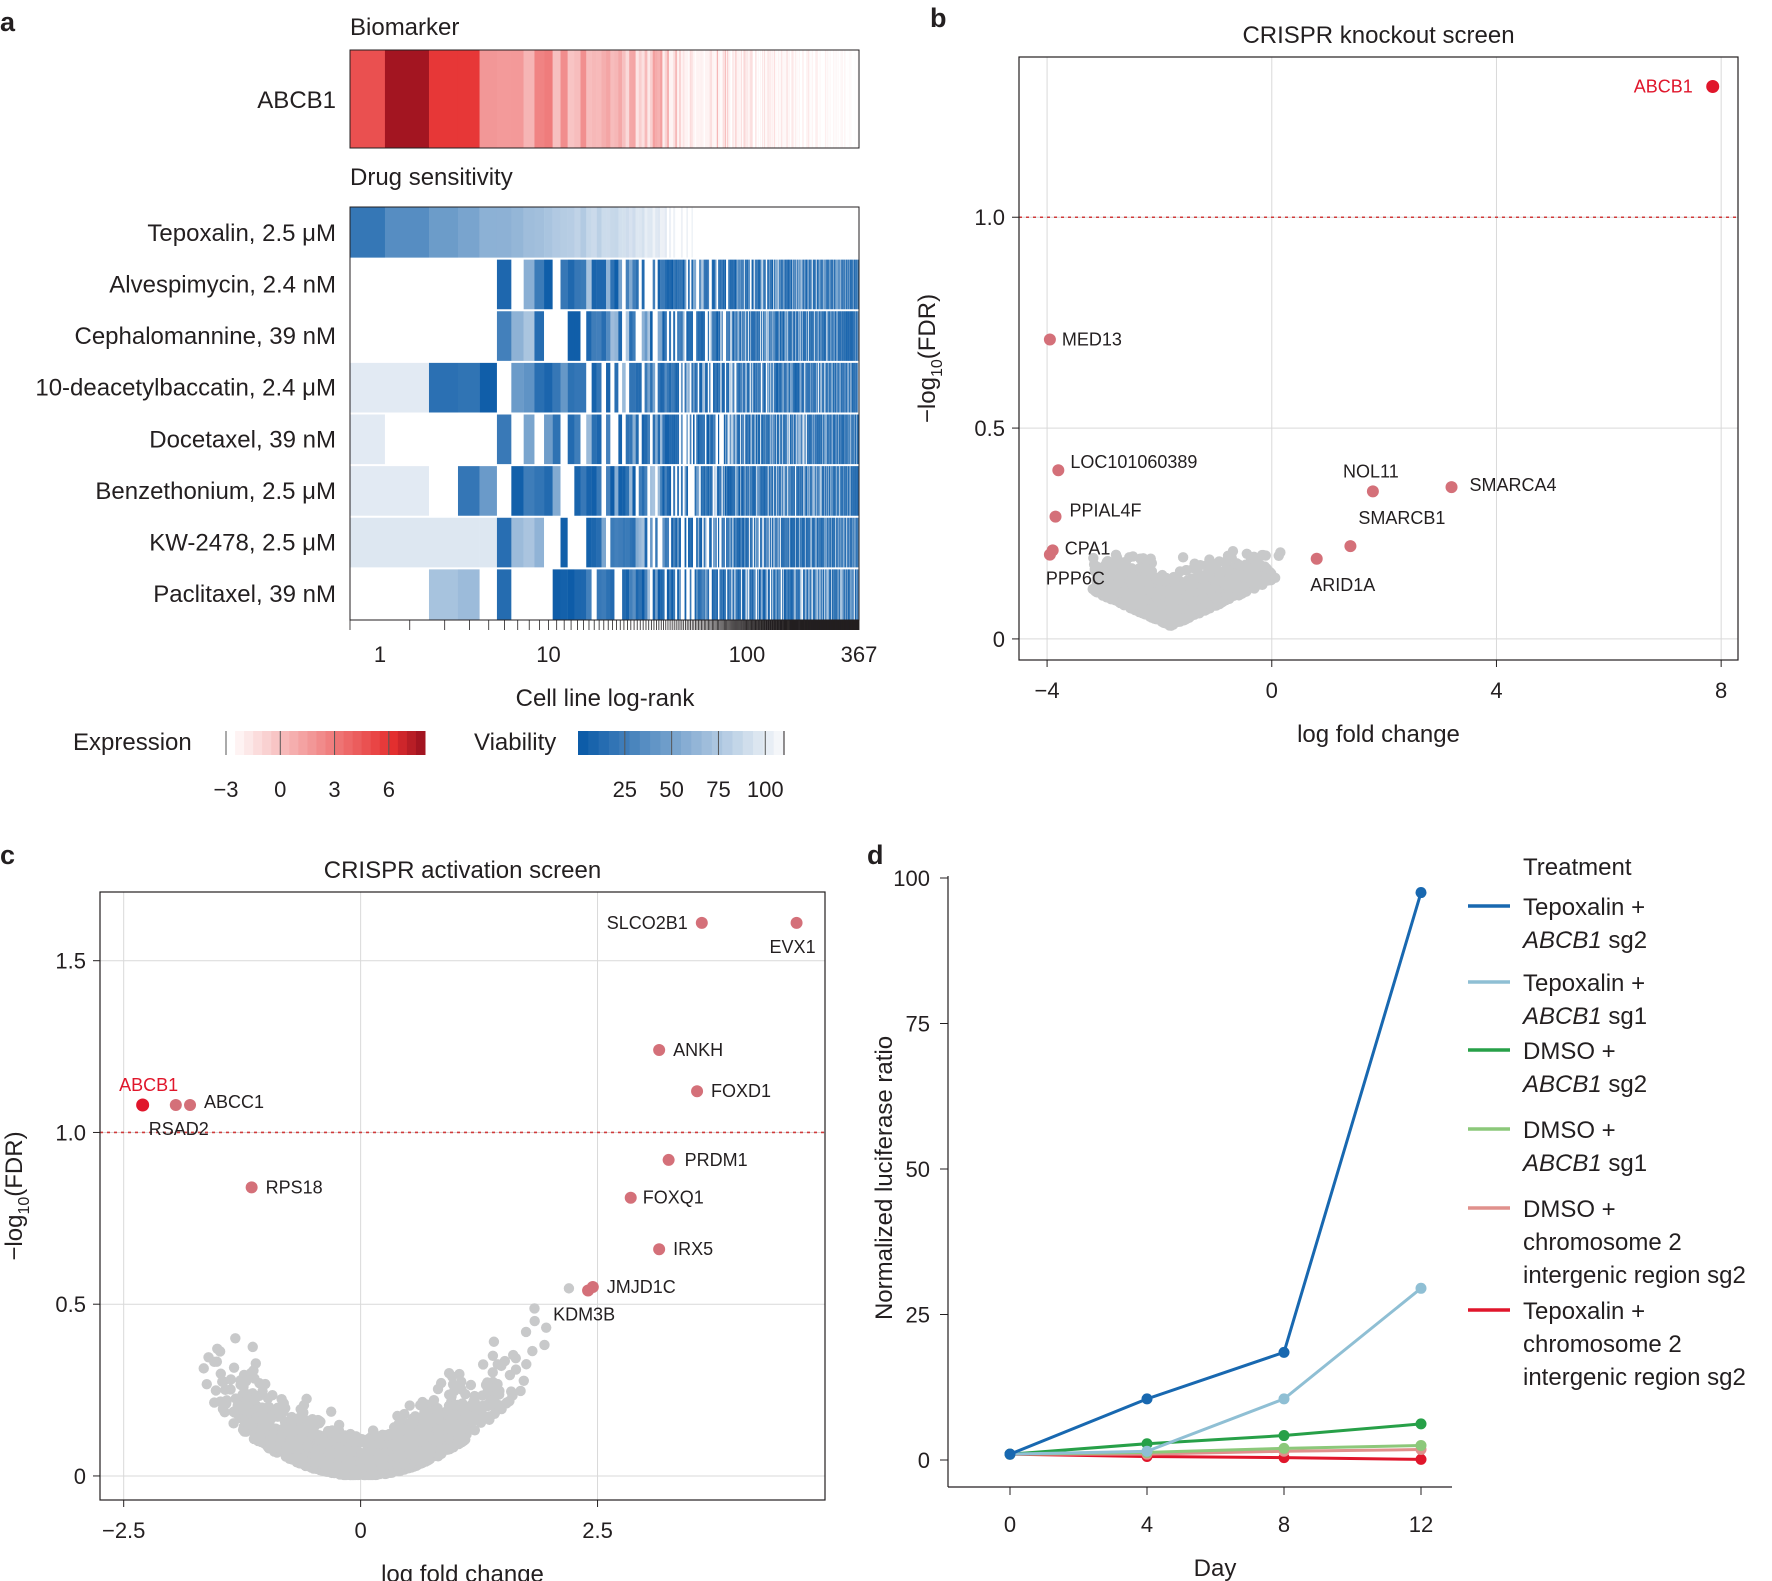 This screenshot has width=1772, height=1581. Describe the element at coordinates (375, 743) in the screenshot. I see `expression-legend-swatch` at that location.